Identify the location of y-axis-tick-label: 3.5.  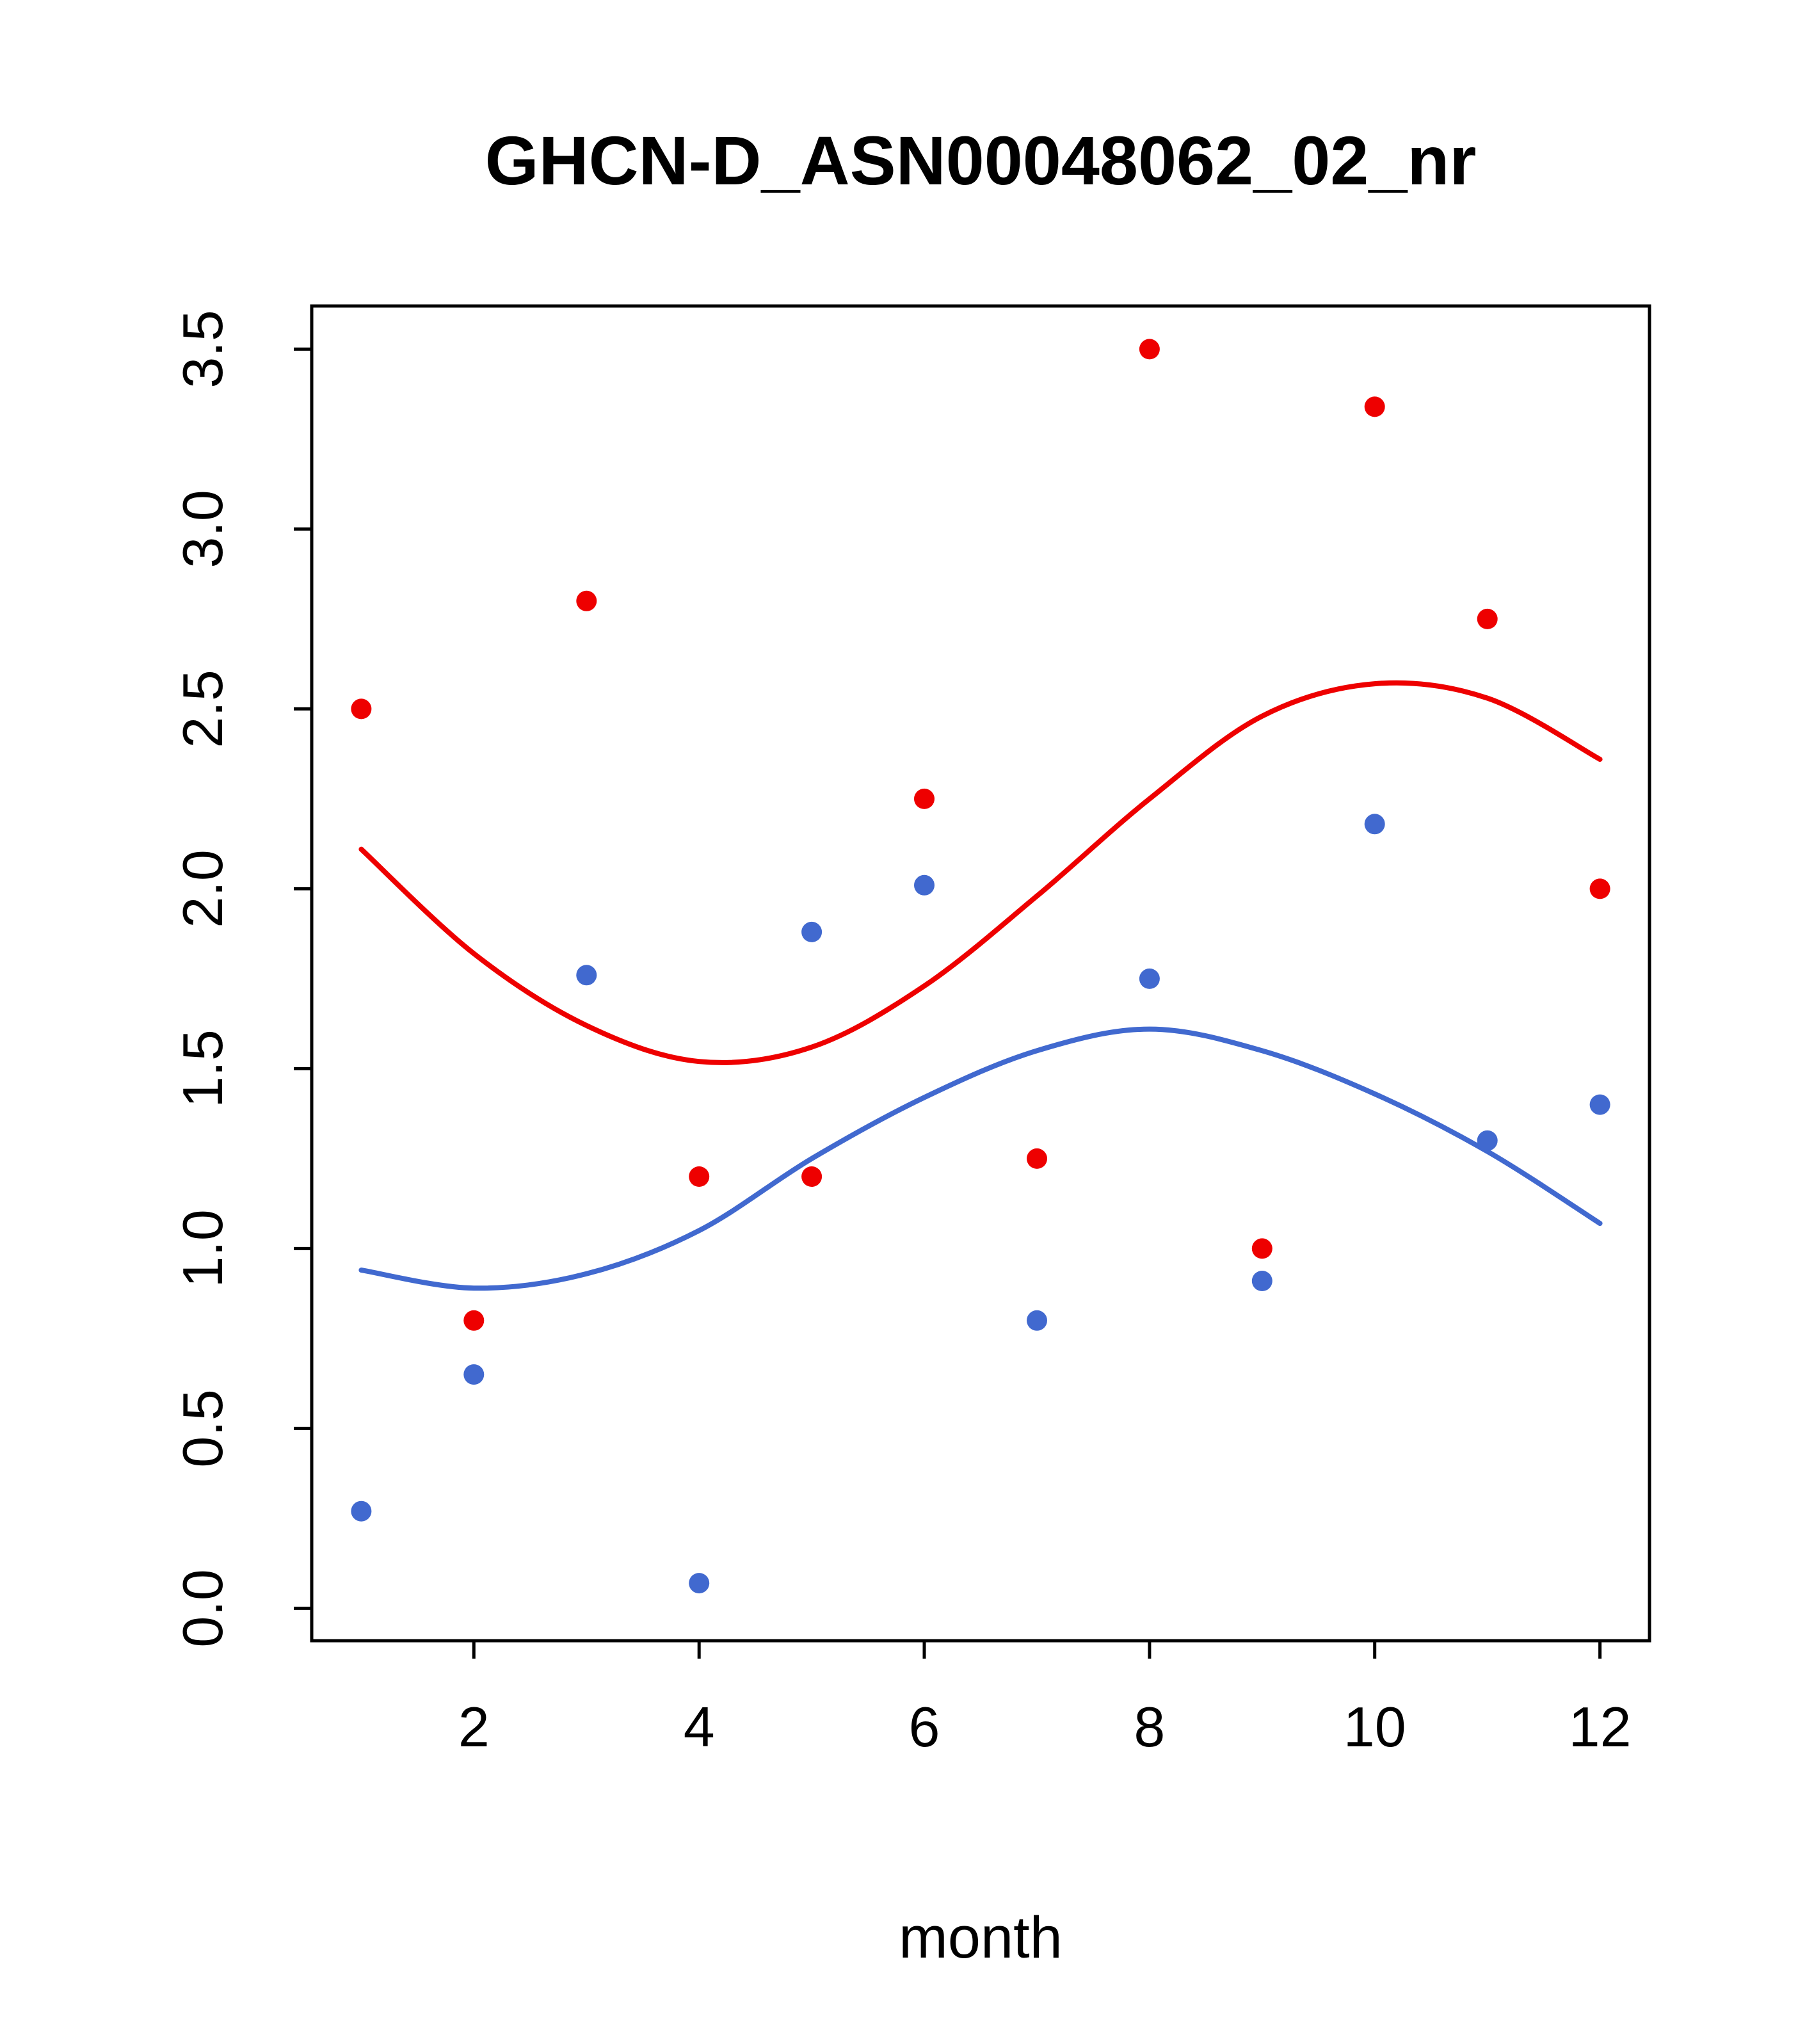
(202, 349).